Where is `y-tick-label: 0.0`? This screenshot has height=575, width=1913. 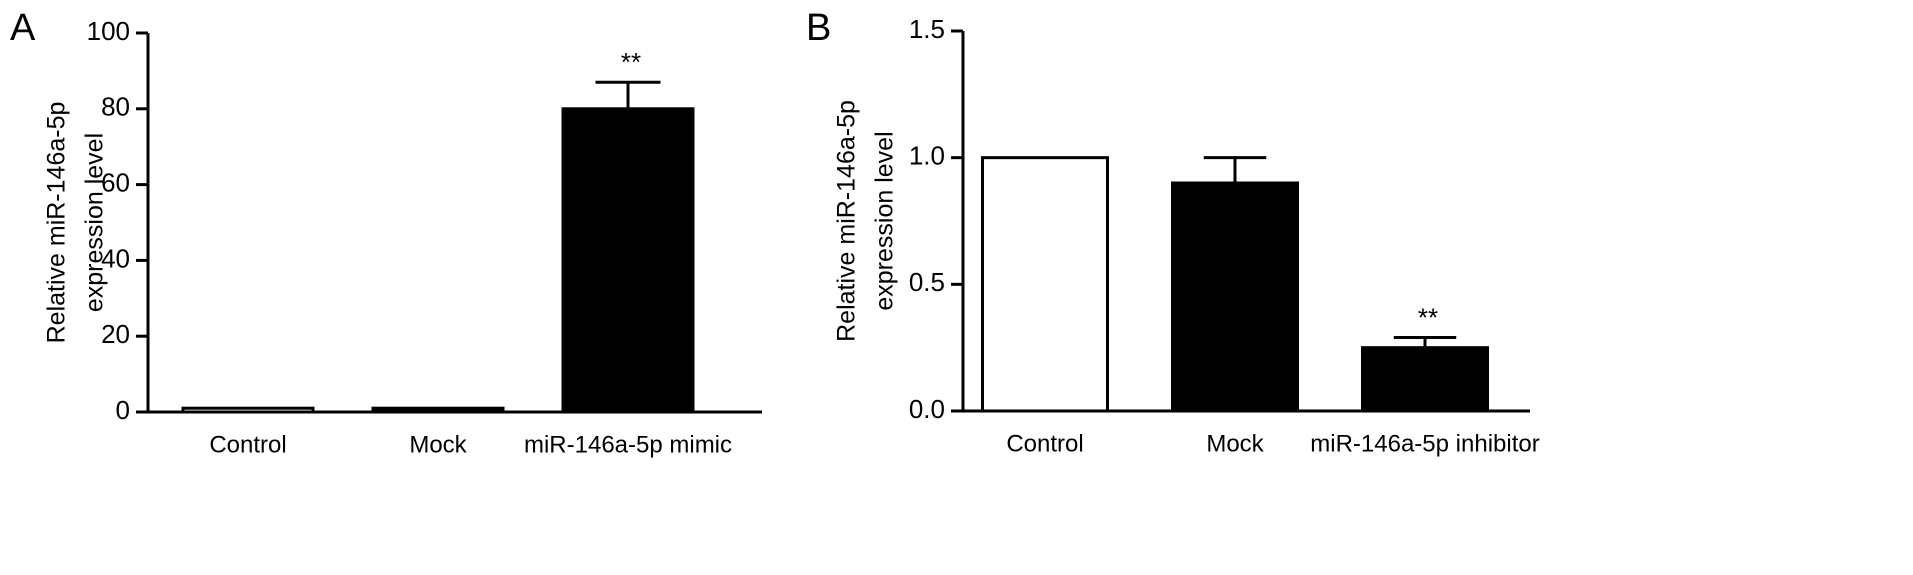 y-tick-label: 0.0 is located at coordinates (927, 409).